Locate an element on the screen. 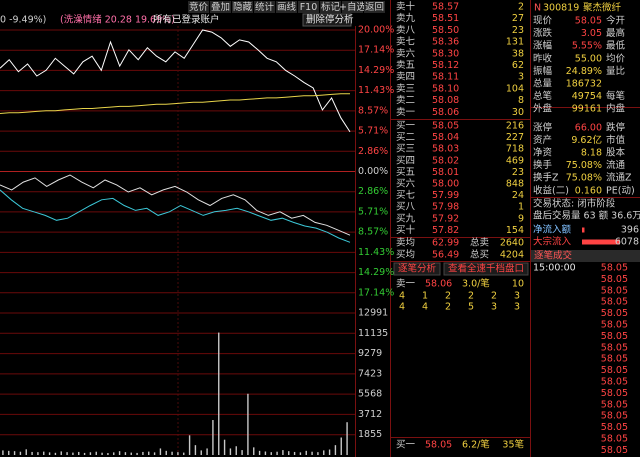 Image resolution: width=640 pixels, height=457 pixels. stock-code: 300819 is located at coordinates (561, 8).